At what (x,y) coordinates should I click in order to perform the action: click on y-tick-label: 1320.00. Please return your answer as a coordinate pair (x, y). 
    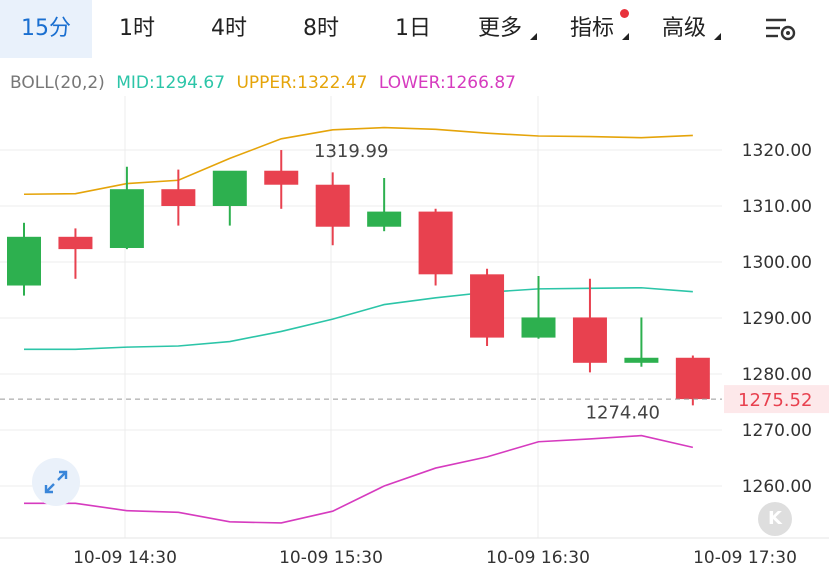
    Looking at the image, I should click on (777, 151).